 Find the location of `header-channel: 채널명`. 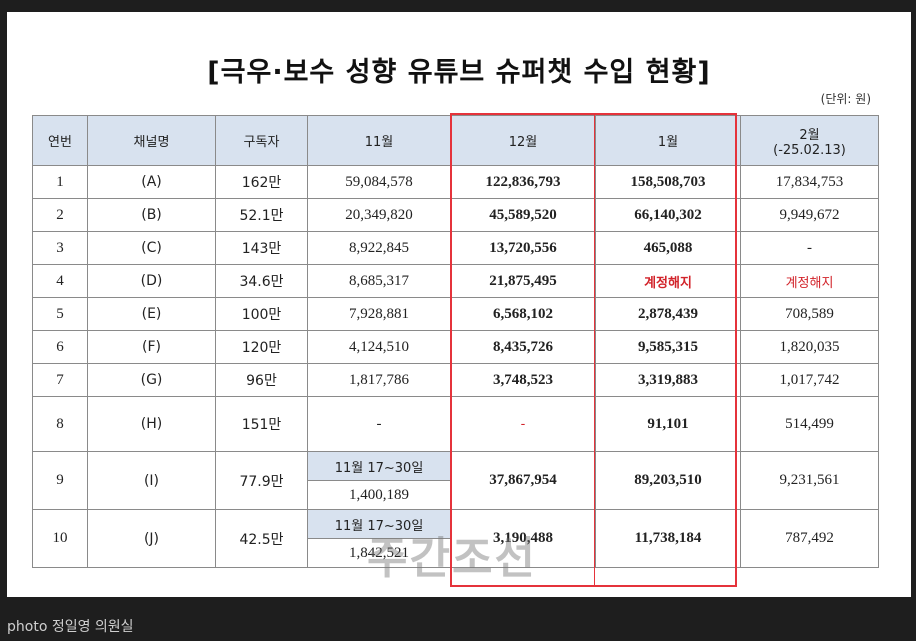

header-channel: 채널명 is located at coordinates (151, 140).